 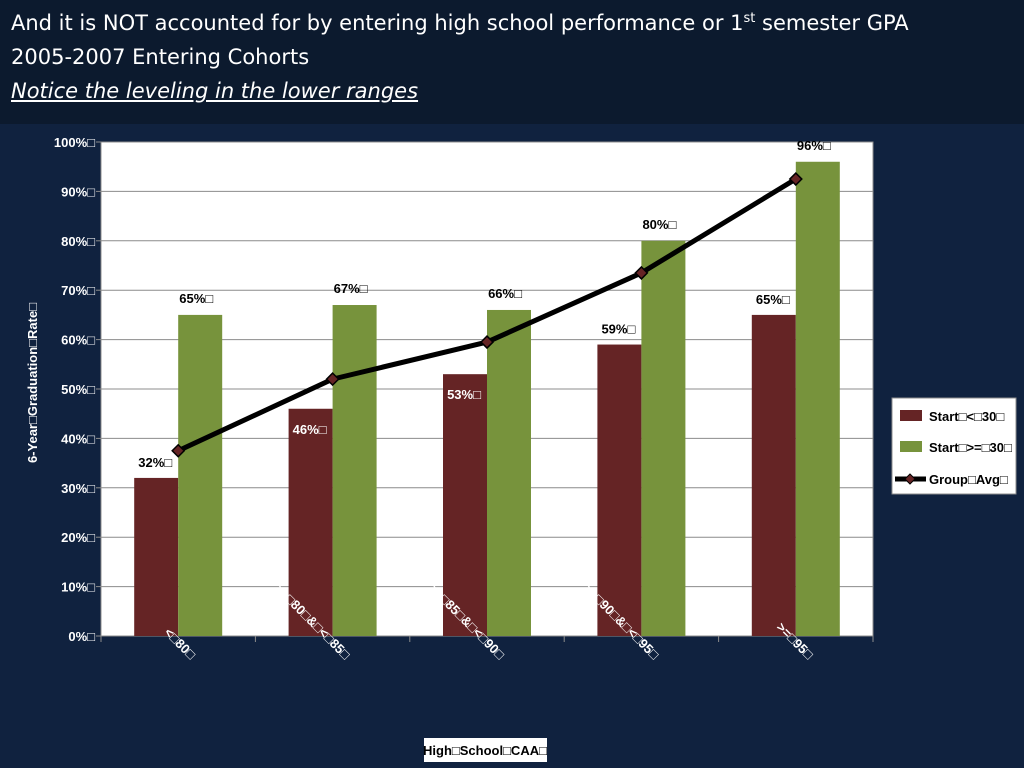 What do you see at coordinates (81, 636) in the screenshot?
I see `y-tick-label: 0%□` at bounding box center [81, 636].